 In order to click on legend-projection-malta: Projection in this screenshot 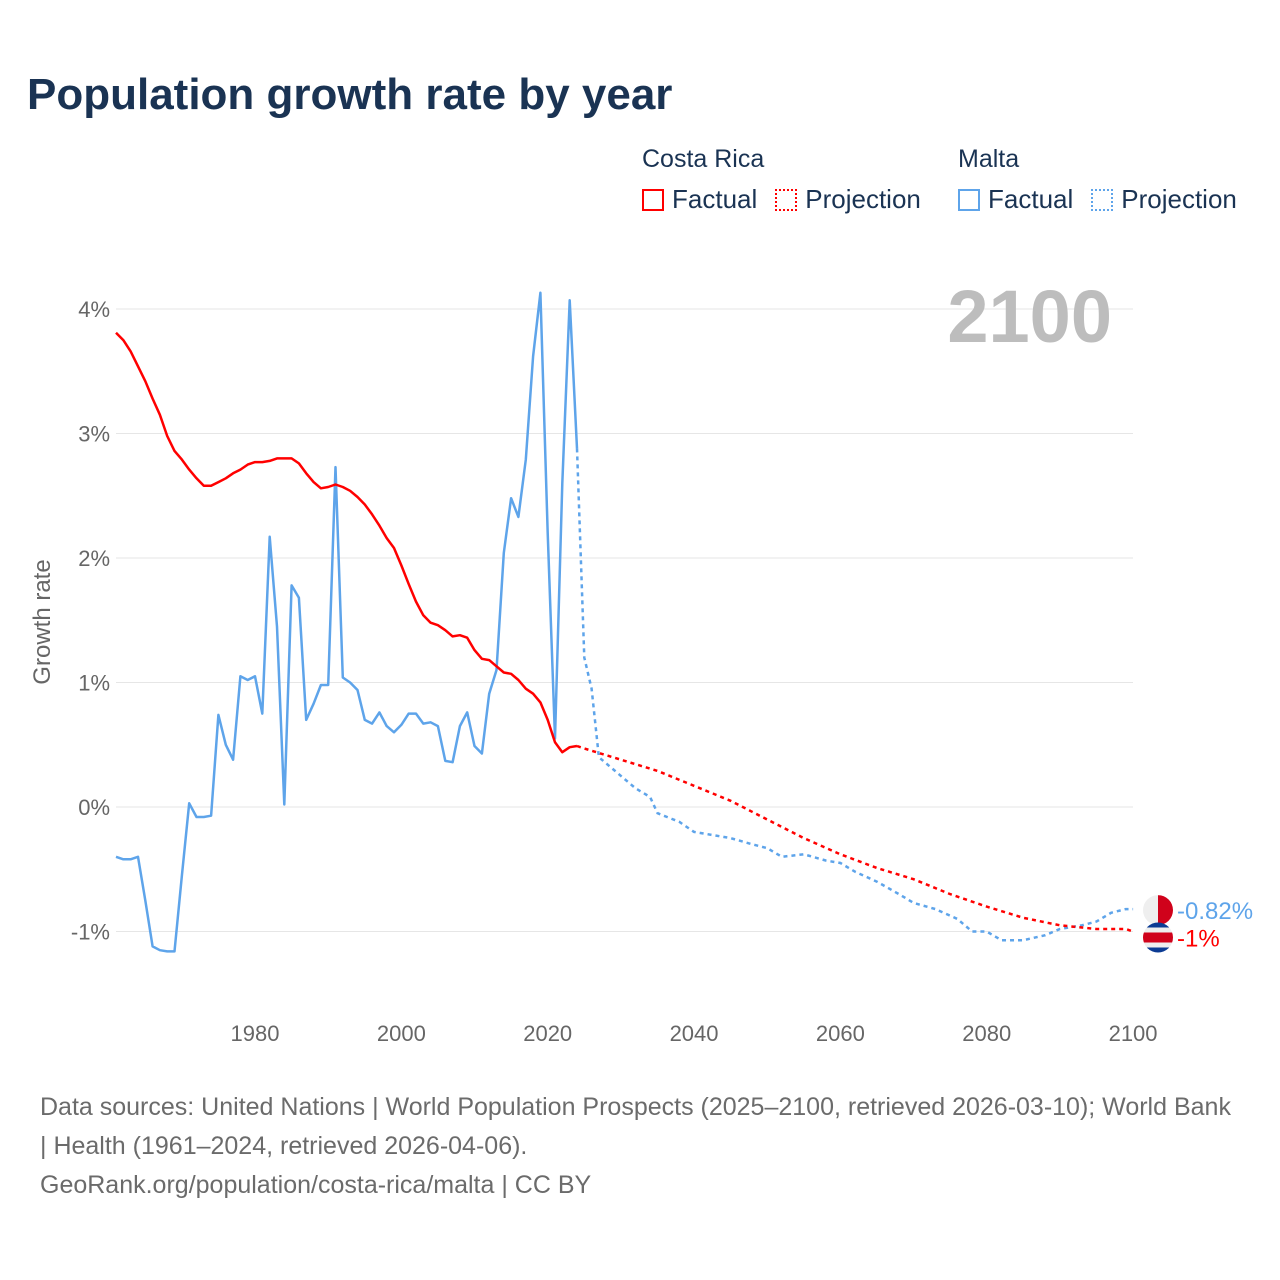, I will do `click(1164, 199)`.